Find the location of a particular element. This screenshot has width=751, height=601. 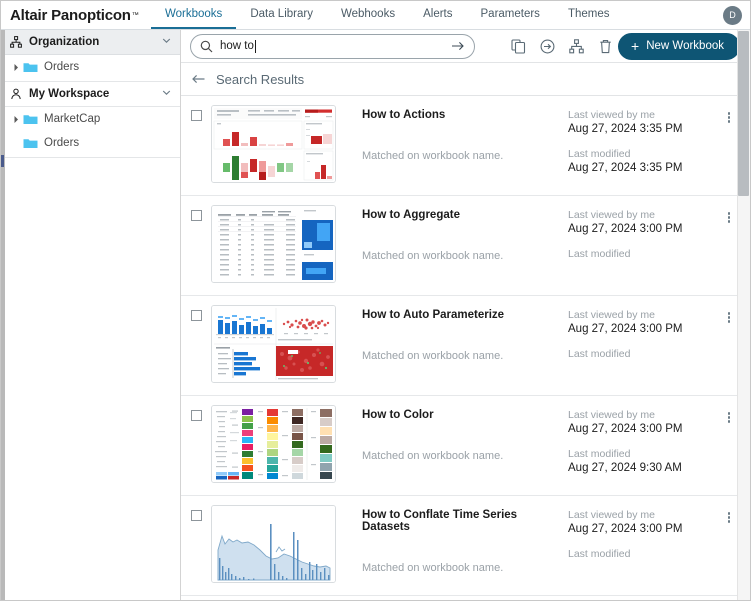

tab-themes-label: Themes is located at coordinates (588, 14).